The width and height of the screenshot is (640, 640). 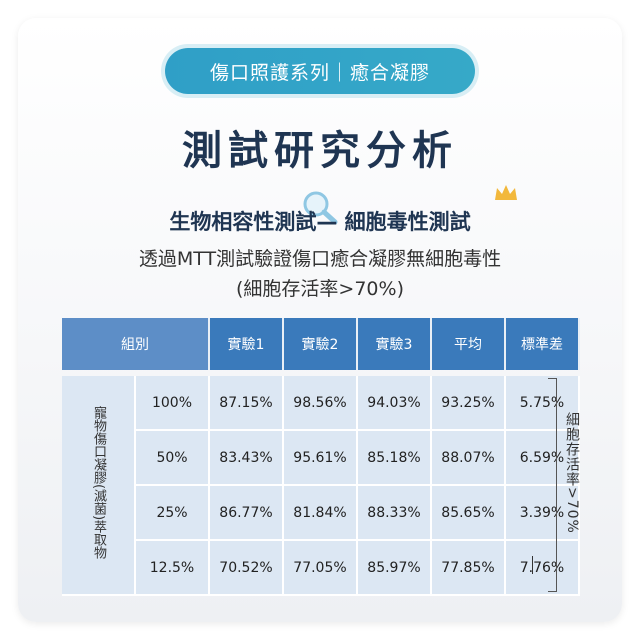 What do you see at coordinates (572, 473) in the screenshot?
I see `viability-note: 細胞存活率>70%` at bounding box center [572, 473].